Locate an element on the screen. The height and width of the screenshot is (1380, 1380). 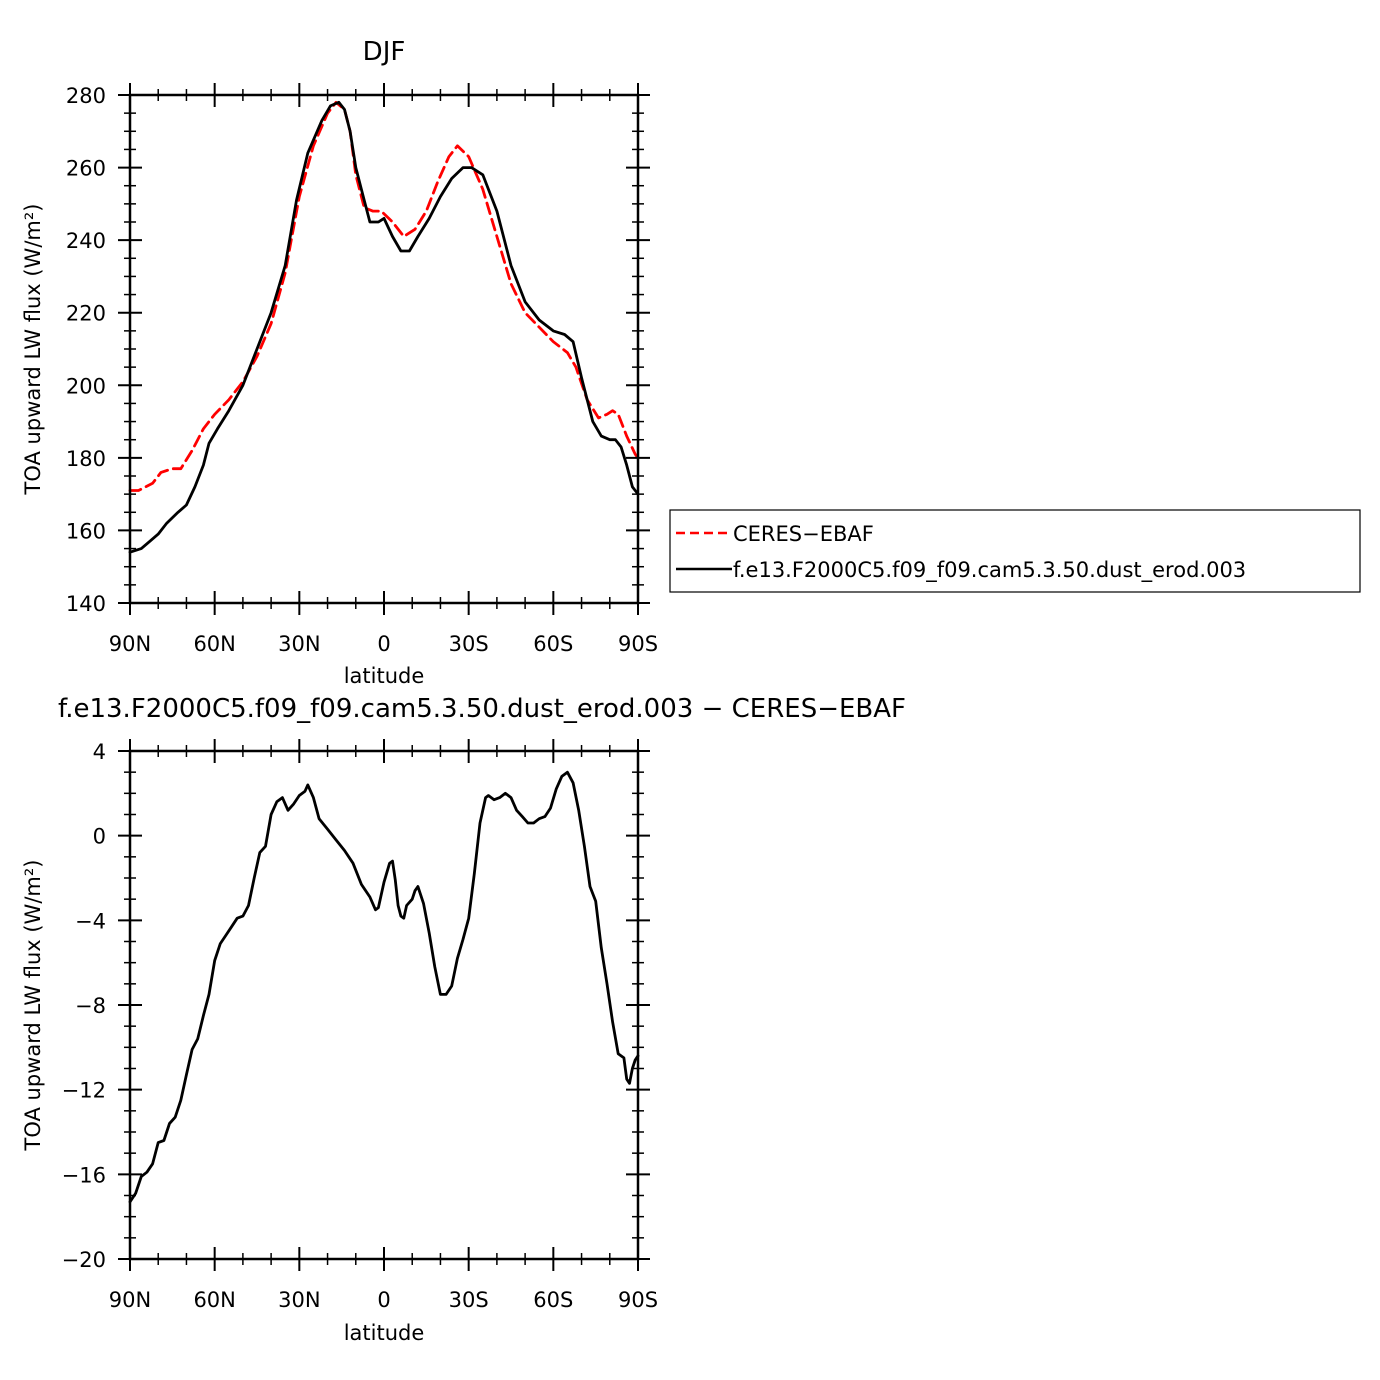
bottom-x-tick-label: 90N is located at coordinates (130, 1300).